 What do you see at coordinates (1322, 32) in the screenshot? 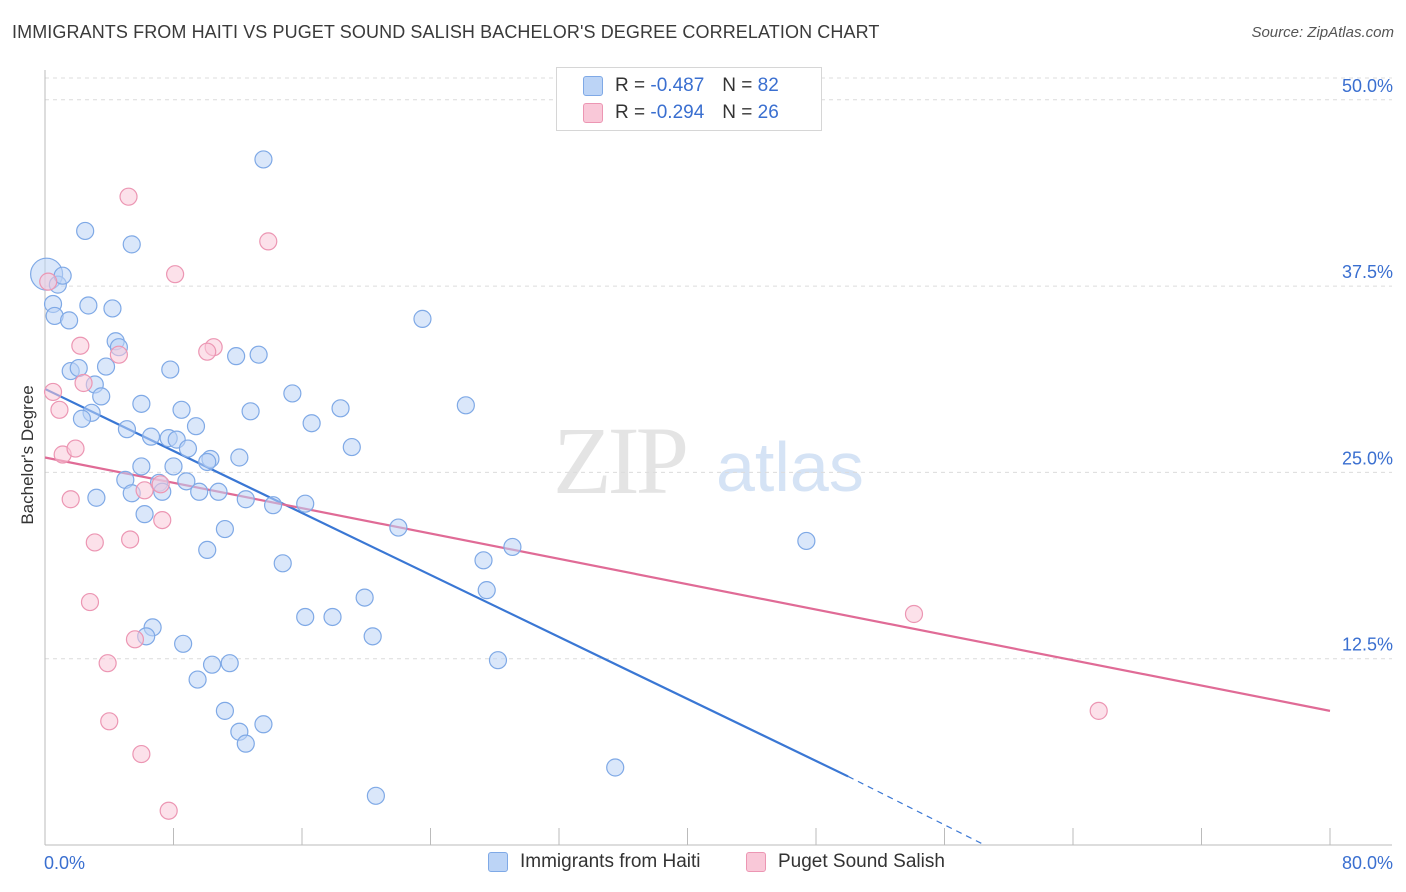
I see `chart-source: Source: ZipAtlas.com` at bounding box center [1322, 32].